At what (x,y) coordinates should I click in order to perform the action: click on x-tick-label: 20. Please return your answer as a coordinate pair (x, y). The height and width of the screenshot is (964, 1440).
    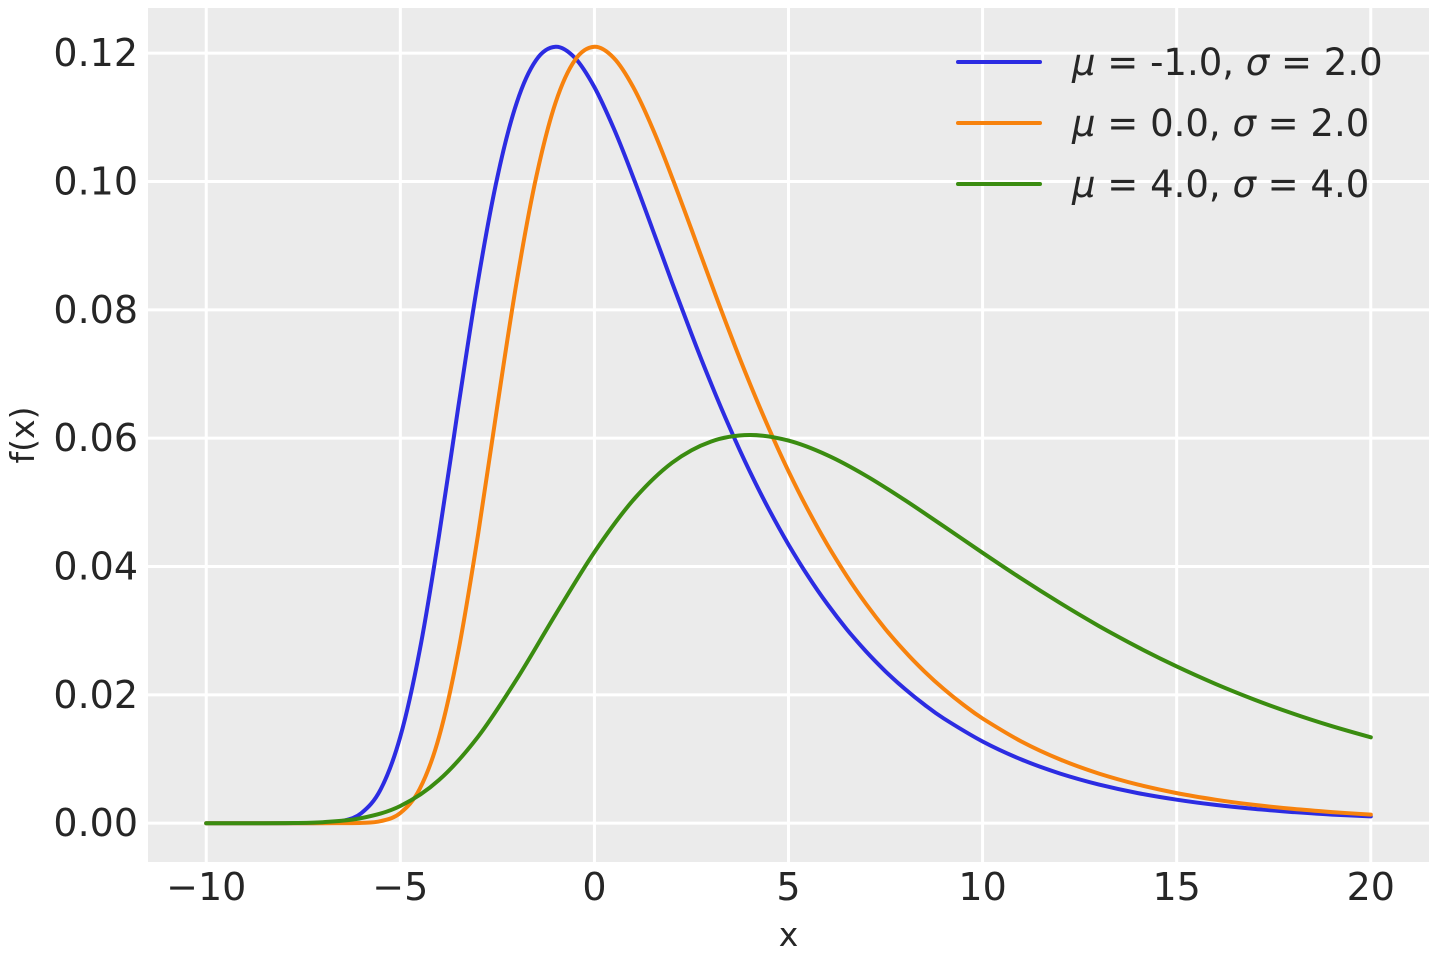
    Looking at the image, I should click on (1371, 887).